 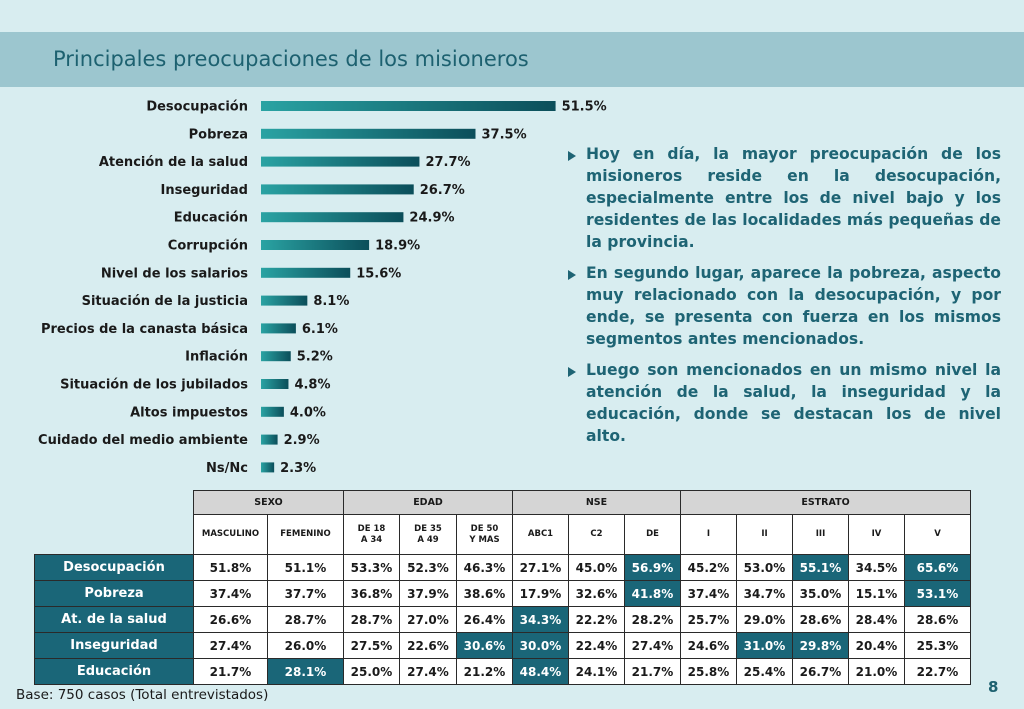 I want to click on table-cell: 22.2%, so click(x=596, y=619).